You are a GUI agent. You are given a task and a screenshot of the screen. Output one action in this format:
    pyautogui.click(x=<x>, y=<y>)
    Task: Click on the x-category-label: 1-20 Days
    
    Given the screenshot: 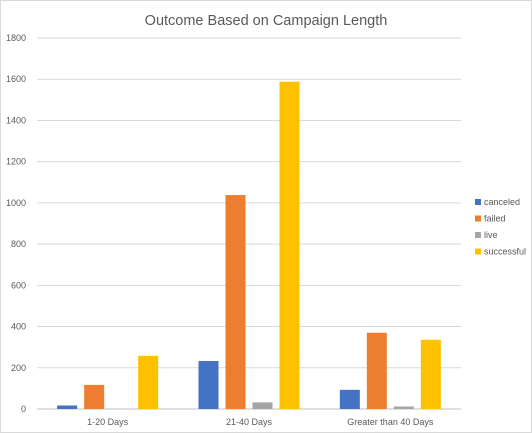 What is the action you would take?
    pyautogui.click(x=108, y=422)
    